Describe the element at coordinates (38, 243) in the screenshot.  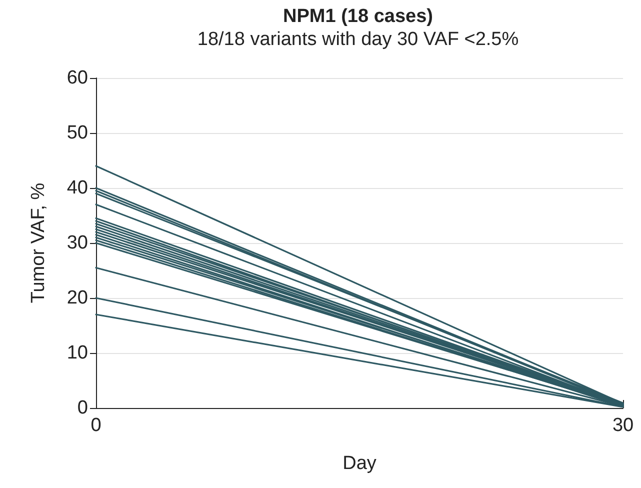
I see `y-axis-title: Tumor VAF, %` at that location.